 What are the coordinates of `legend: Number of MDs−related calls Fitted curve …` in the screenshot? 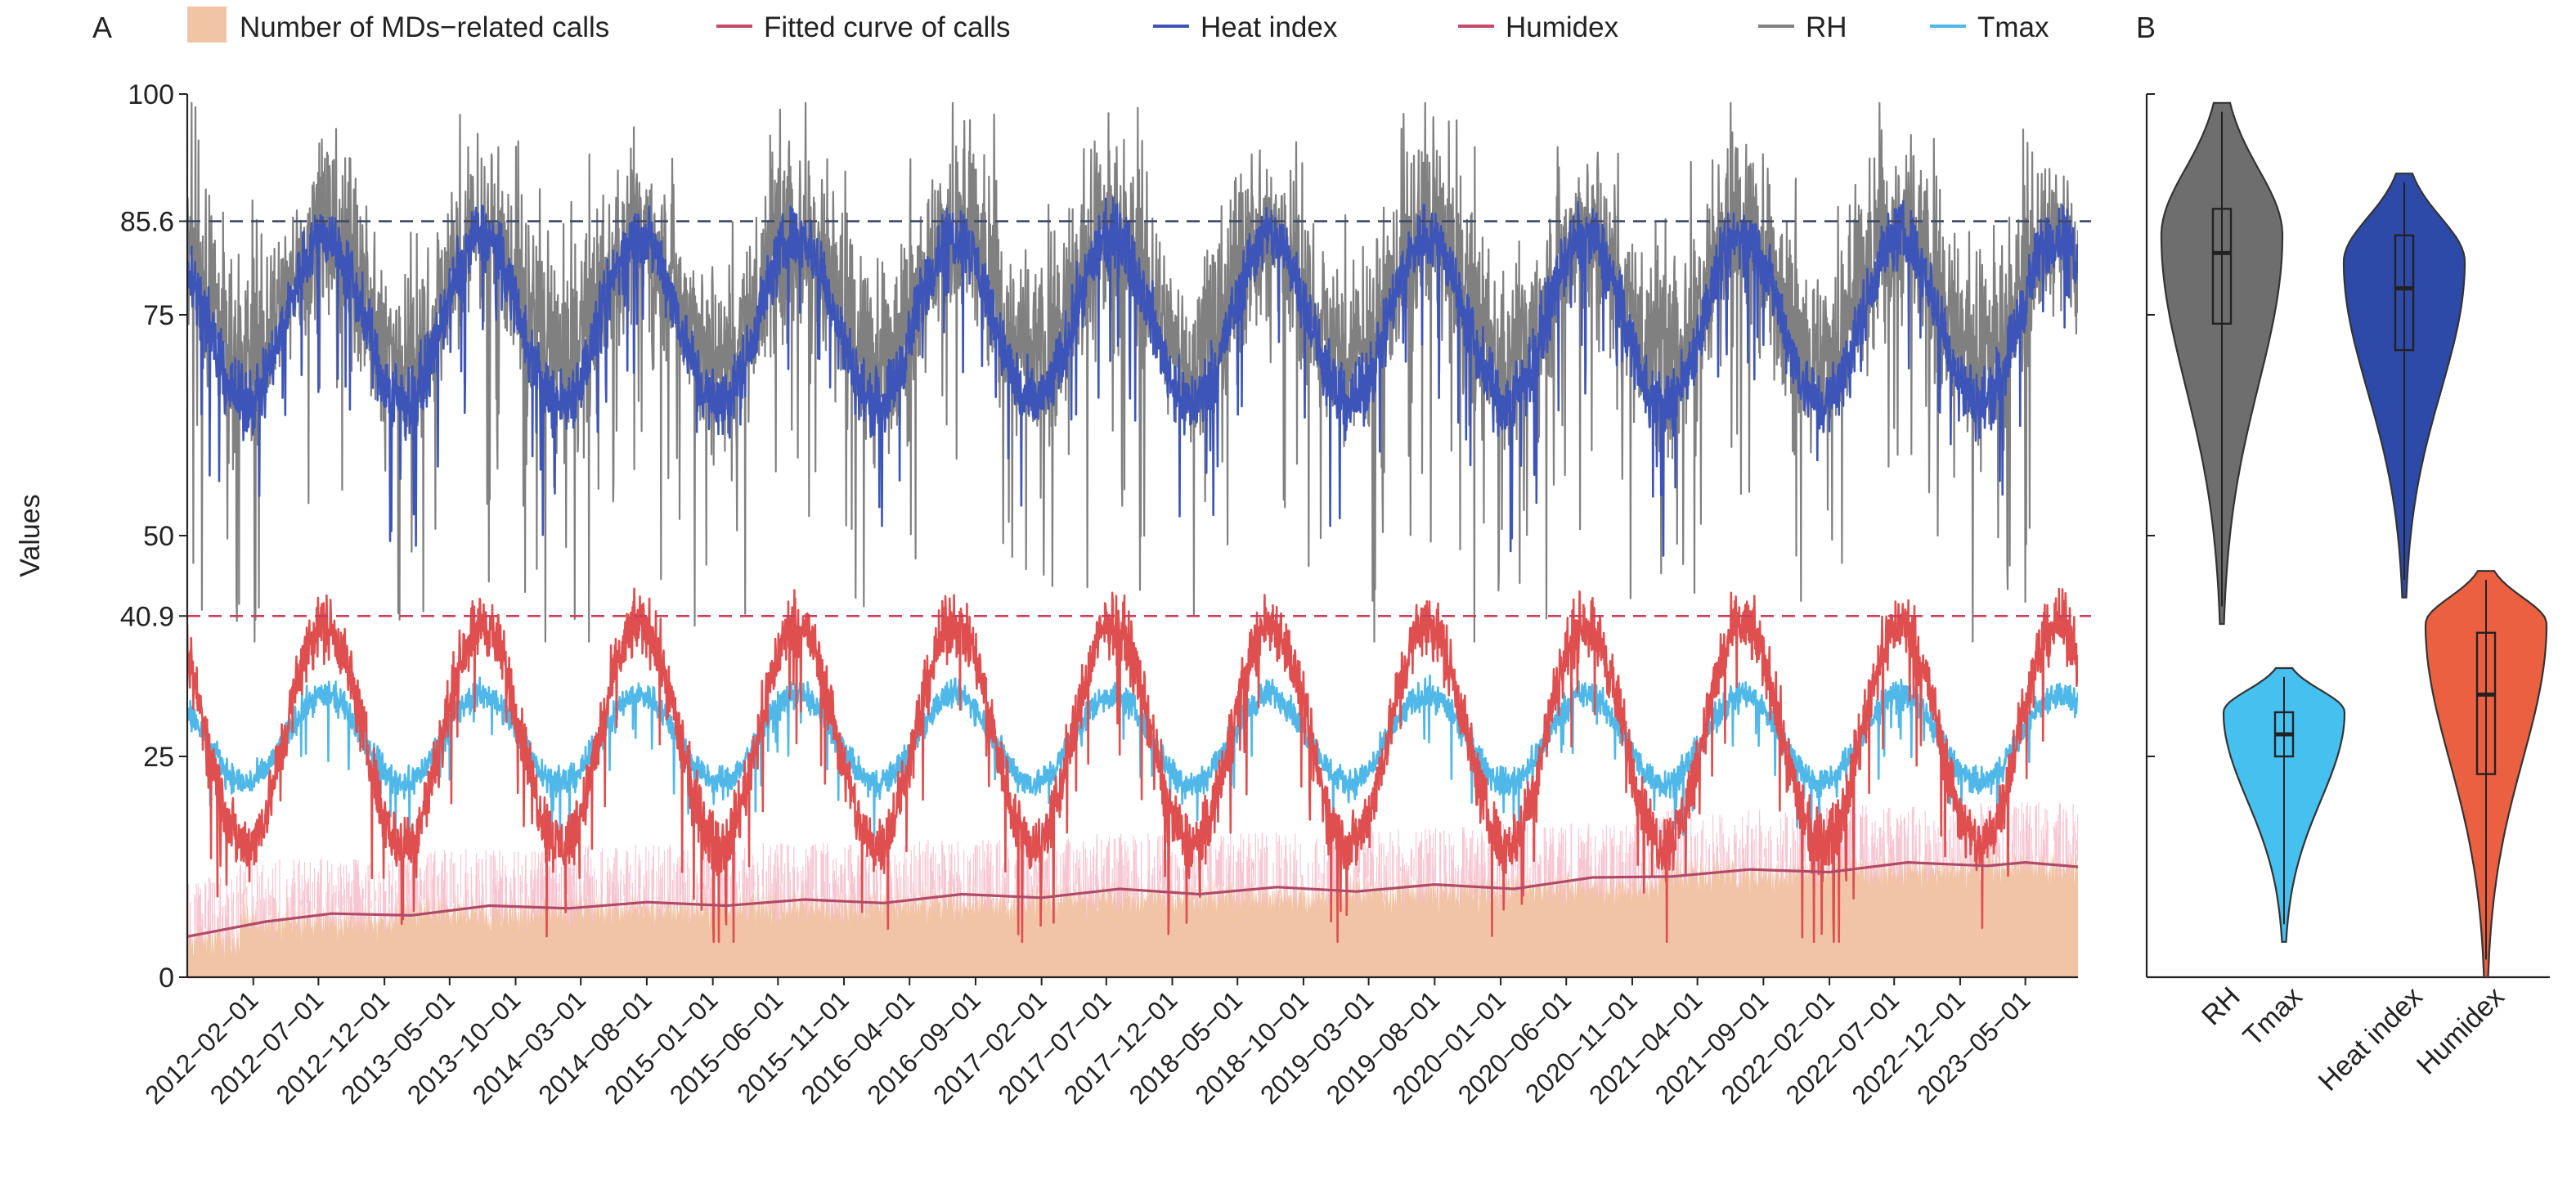 It's located at (1118, 25).